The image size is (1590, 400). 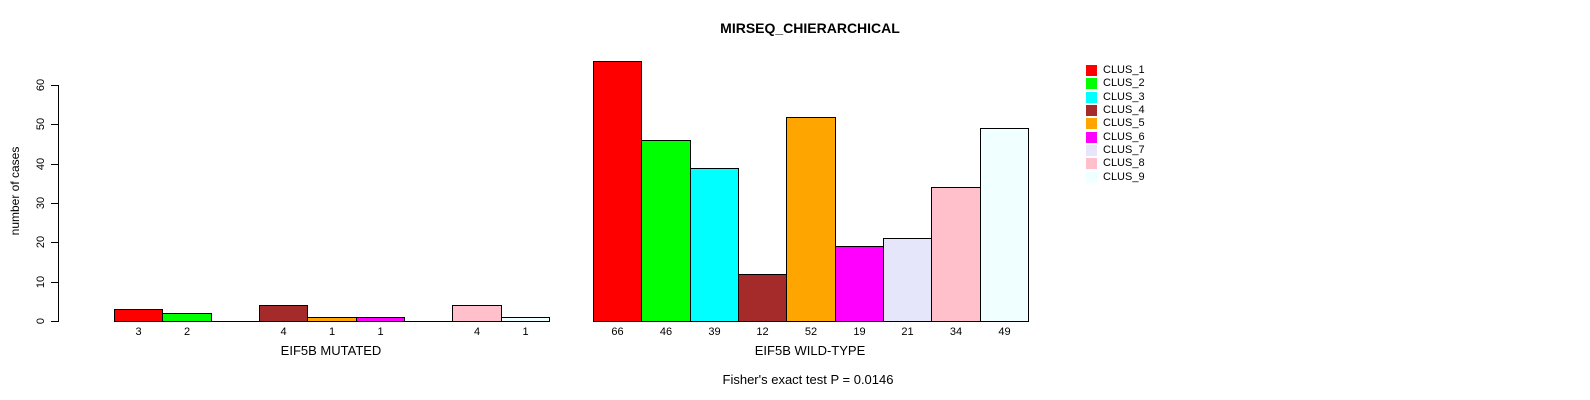 What do you see at coordinates (907, 332) in the screenshot?
I see `bar-value-wild-type-clus-7: 21` at bounding box center [907, 332].